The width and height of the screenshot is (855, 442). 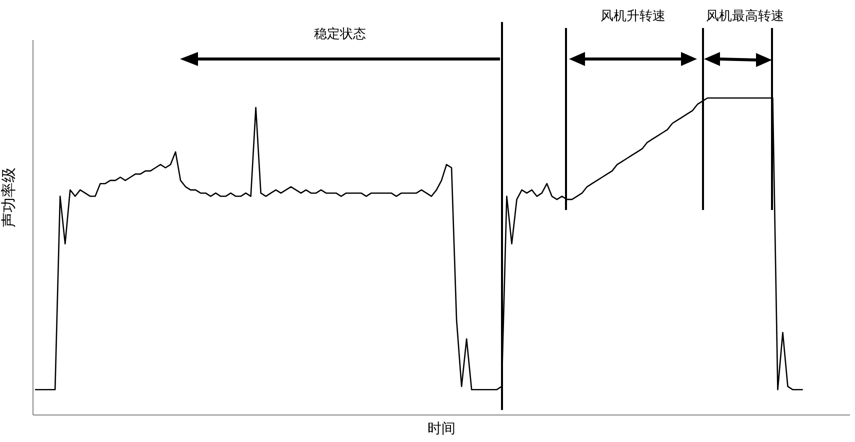 What do you see at coordinates (442, 429) in the screenshot?
I see `x-axis-title: 时间` at bounding box center [442, 429].